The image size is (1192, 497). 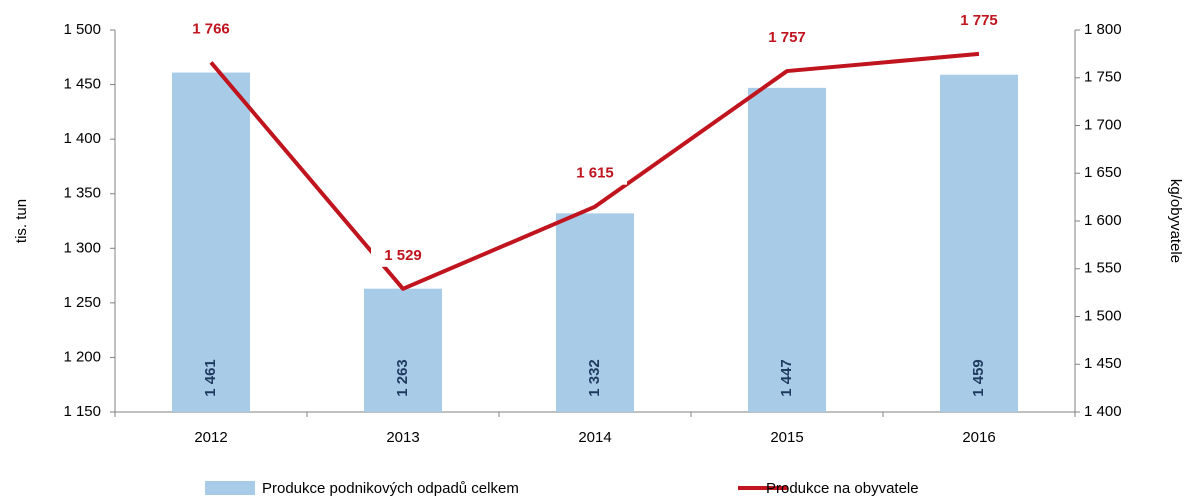 I want to click on y2-tick-label: 1 800, so click(x=1103, y=29).